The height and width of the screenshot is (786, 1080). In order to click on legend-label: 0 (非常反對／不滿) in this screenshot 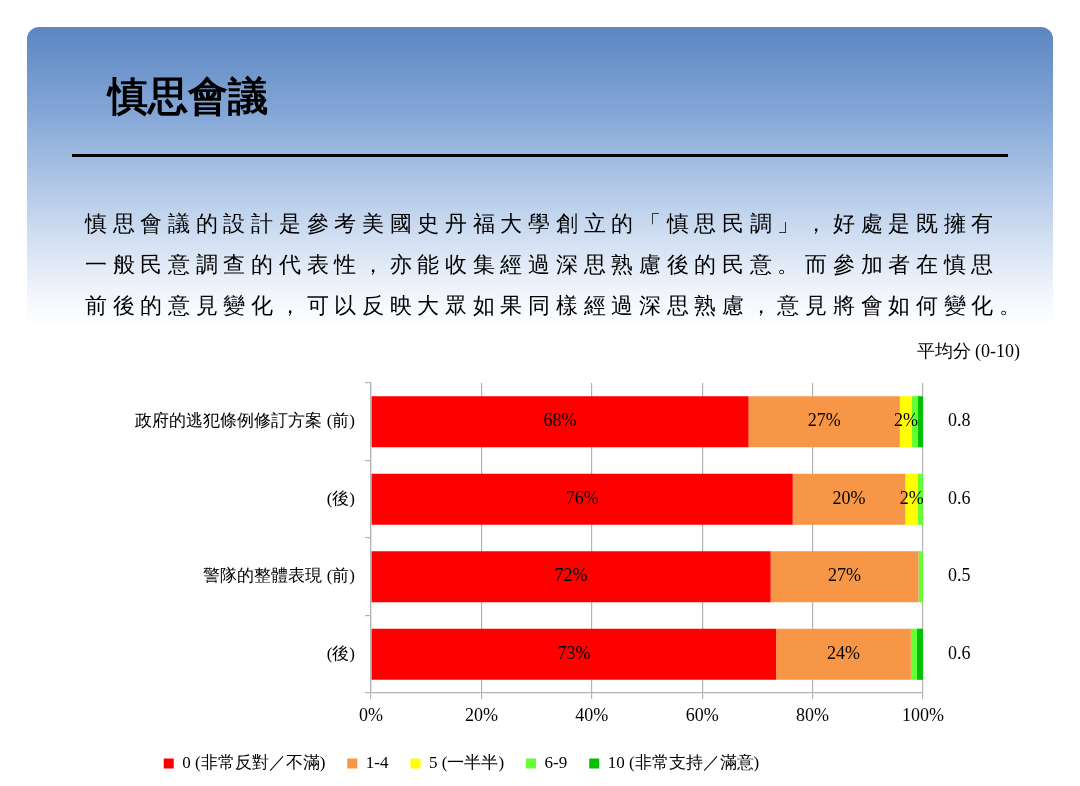, I will do `click(254, 762)`.